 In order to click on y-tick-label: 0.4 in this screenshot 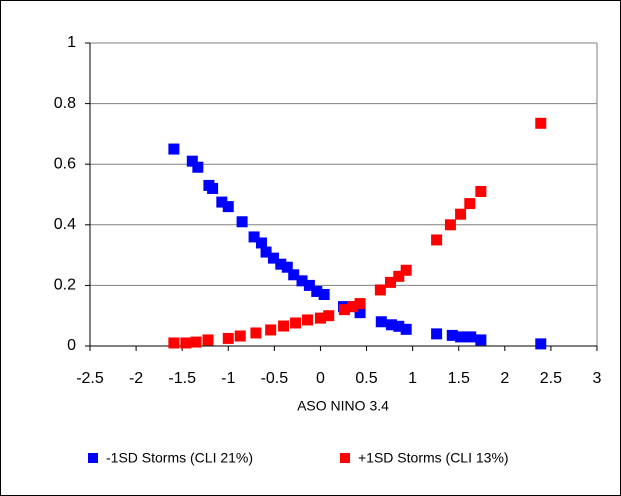, I will do `click(65, 224)`.